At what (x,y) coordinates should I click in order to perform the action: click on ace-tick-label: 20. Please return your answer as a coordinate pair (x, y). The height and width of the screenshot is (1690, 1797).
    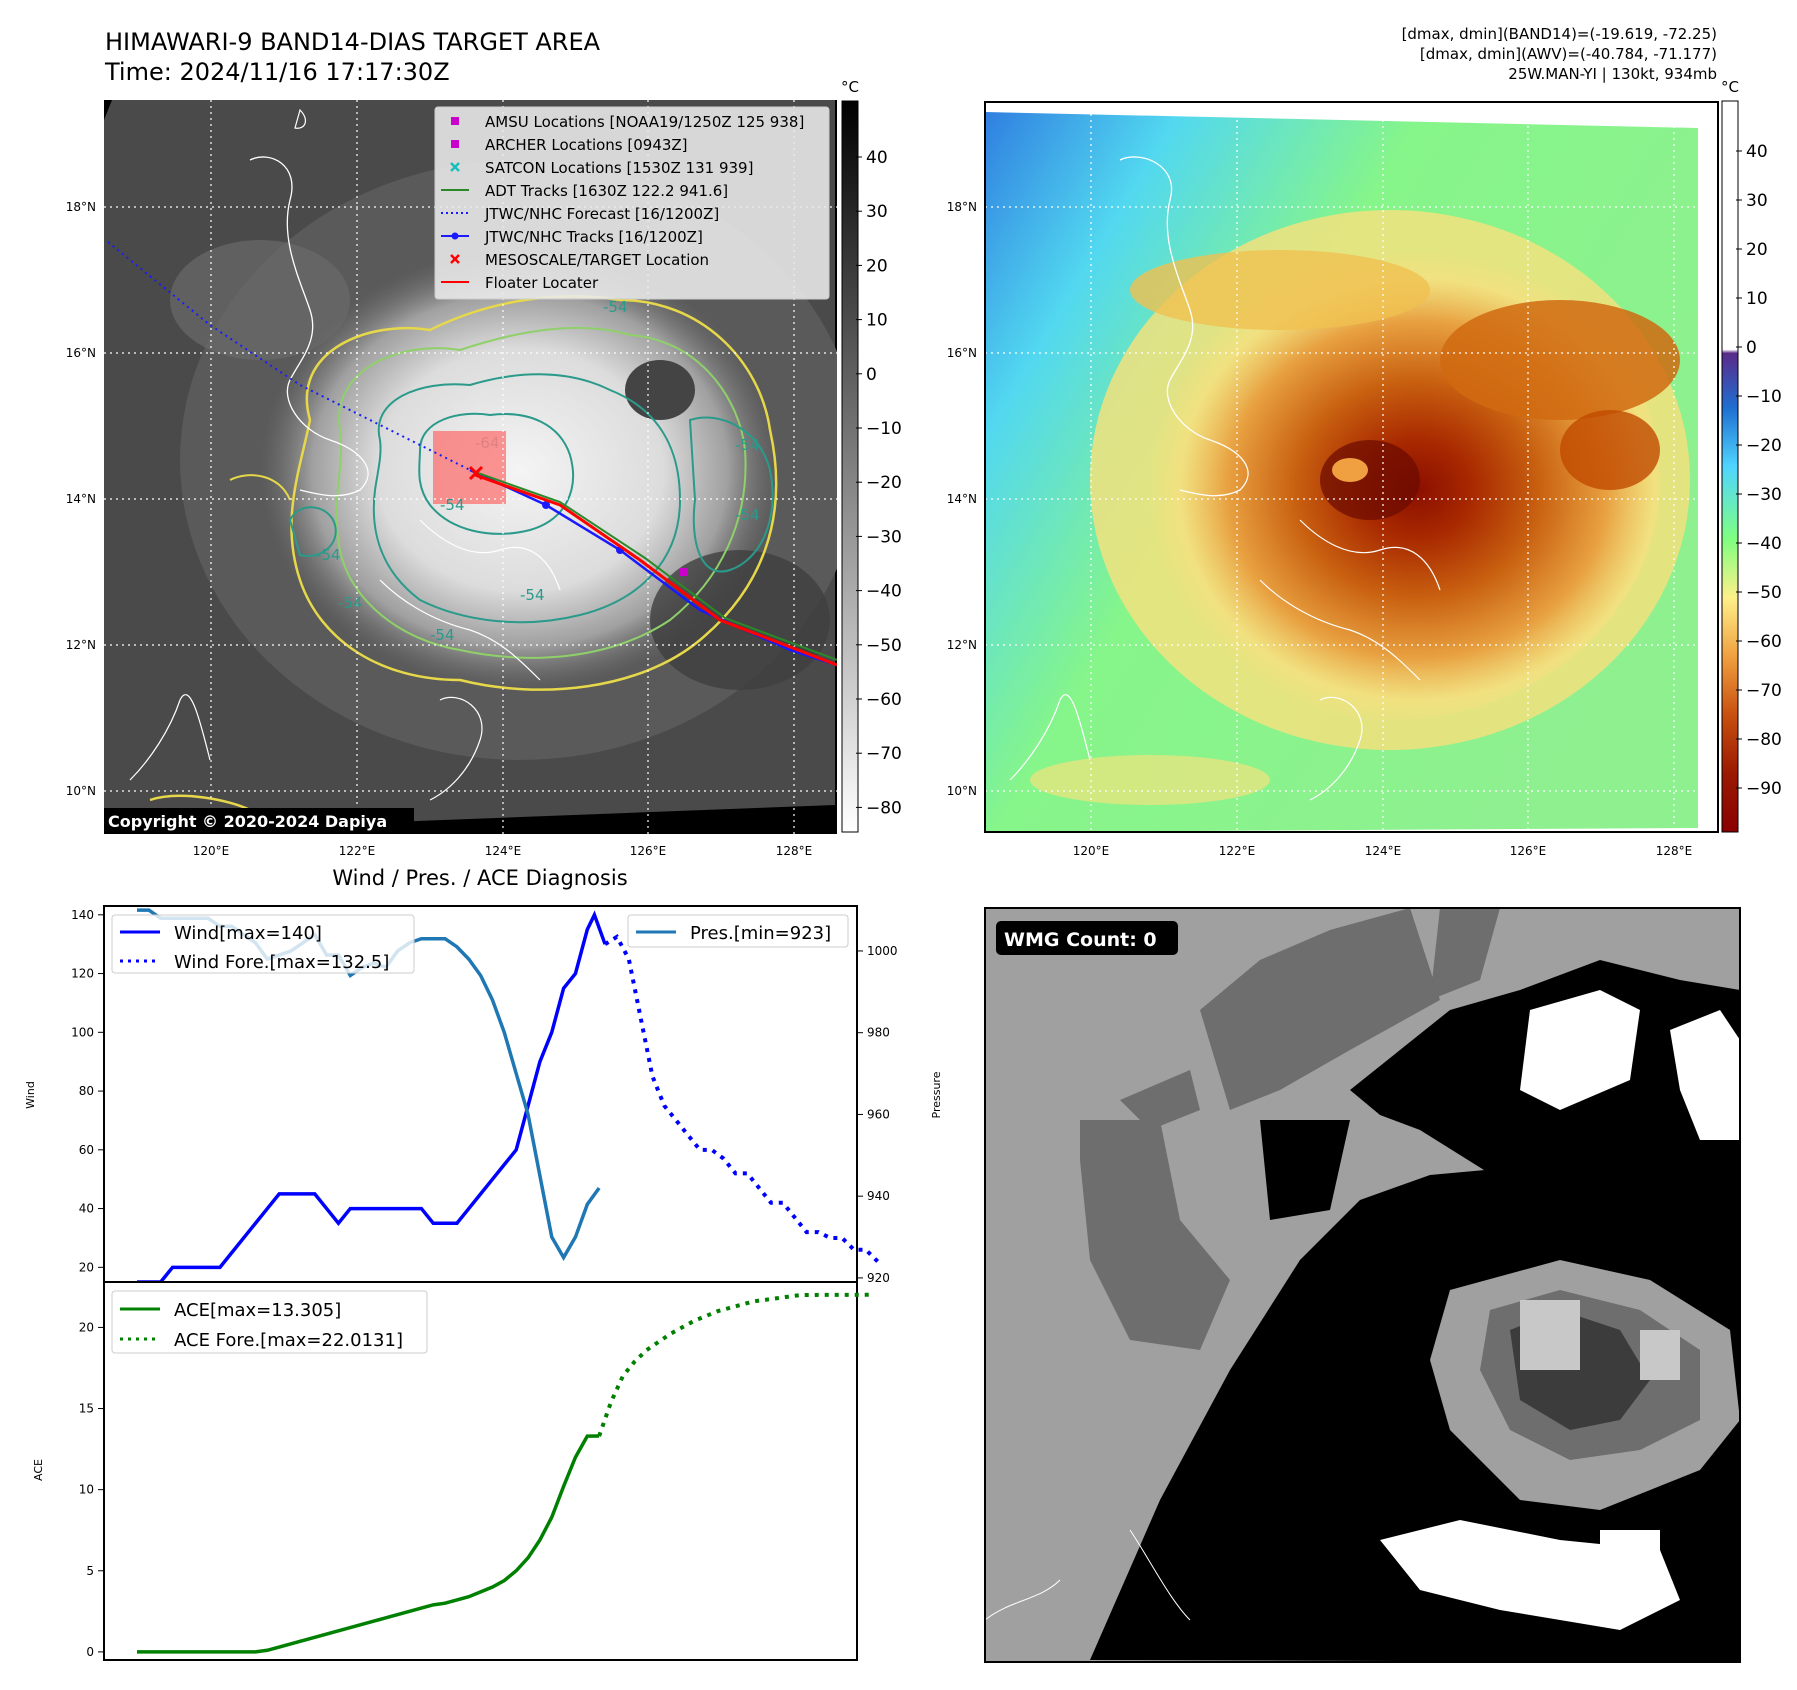
    Looking at the image, I should click on (86, 1327).